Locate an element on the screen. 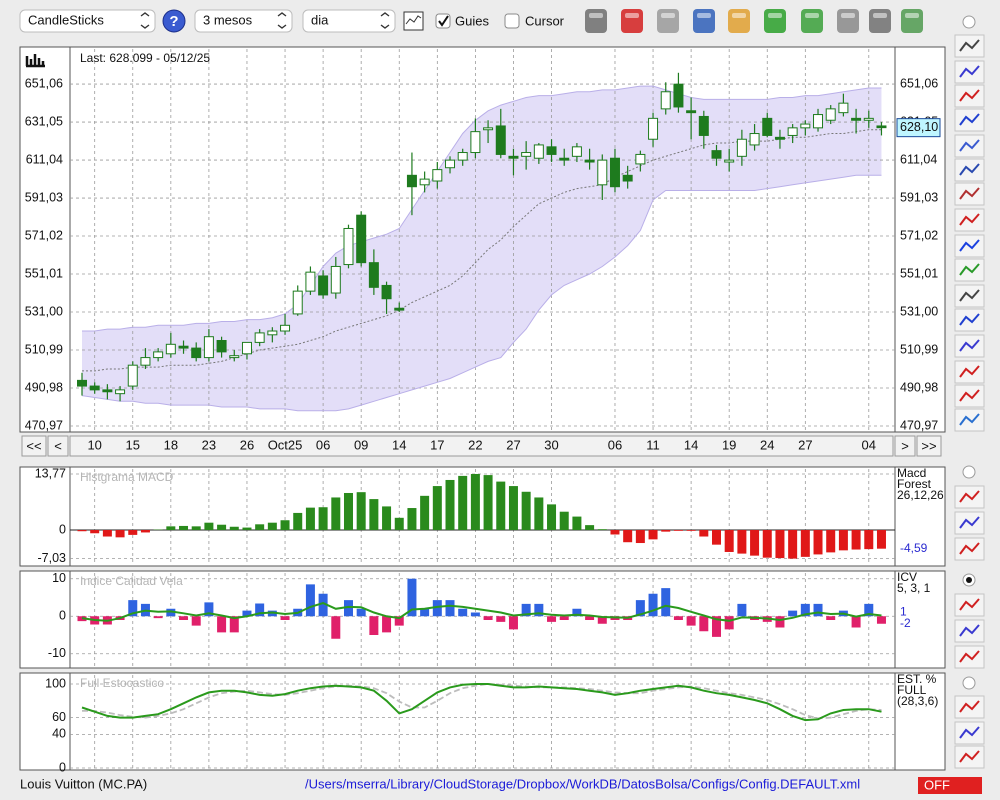  nav-button-label: < is located at coordinates (58, 445).